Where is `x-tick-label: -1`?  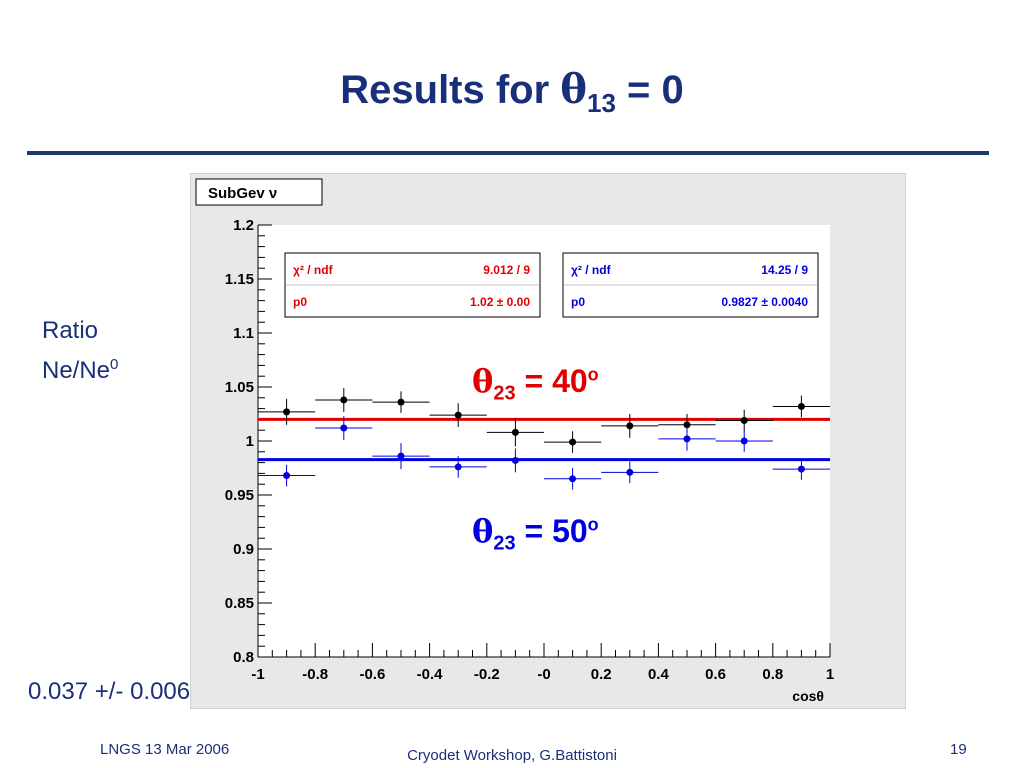 x-tick-label: -1 is located at coordinates (257, 674).